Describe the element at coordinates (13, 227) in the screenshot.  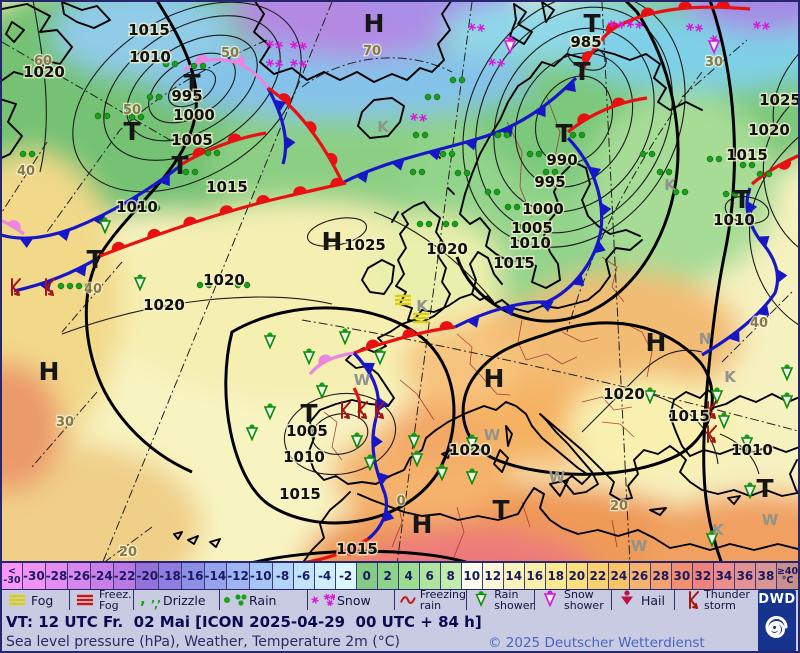
I see `occluded-front` at that location.